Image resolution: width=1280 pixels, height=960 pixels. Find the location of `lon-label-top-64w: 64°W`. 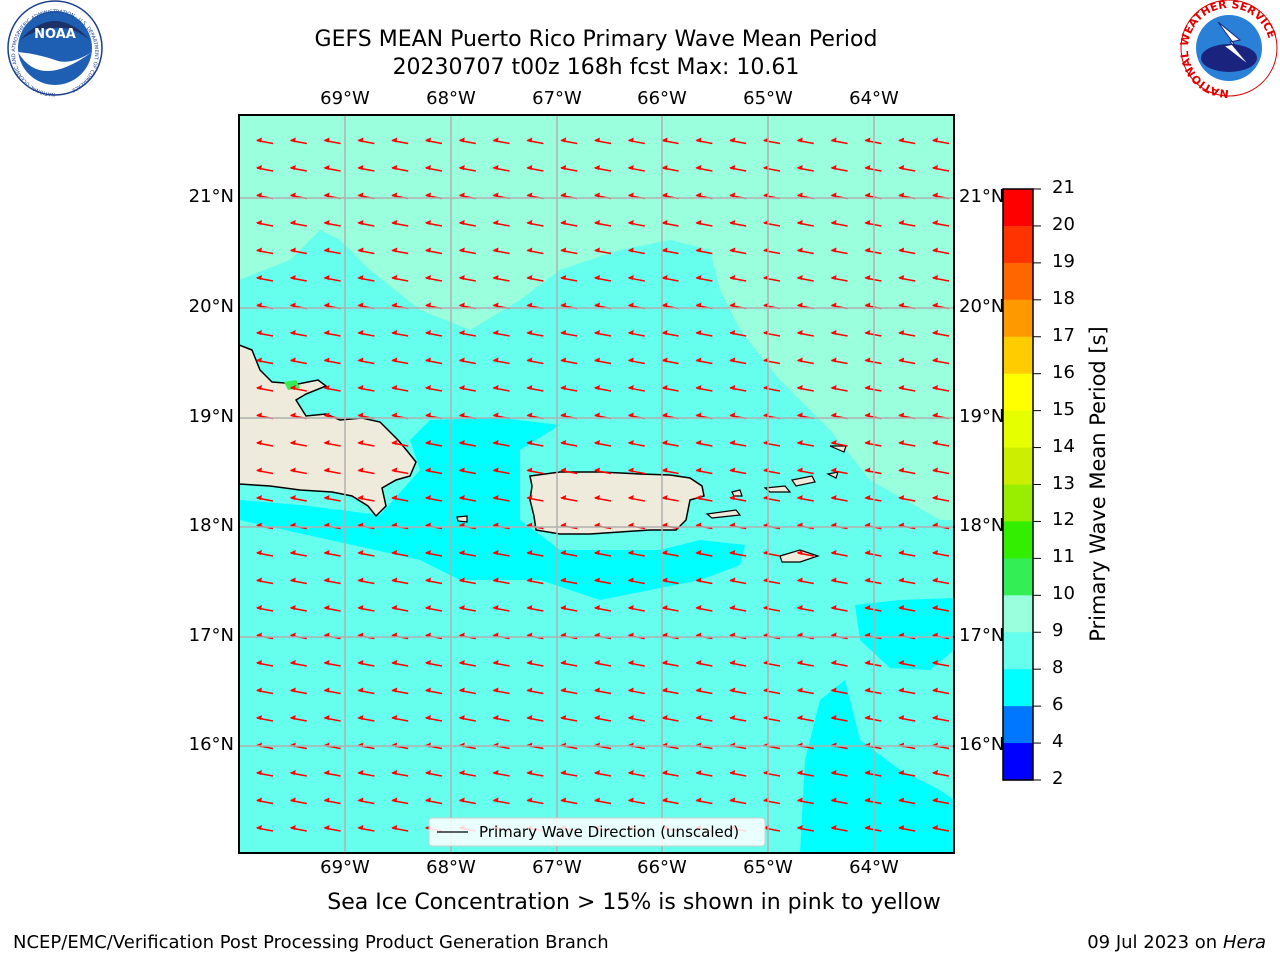

lon-label-top-64w: 64°W is located at coordinates (874, 98).